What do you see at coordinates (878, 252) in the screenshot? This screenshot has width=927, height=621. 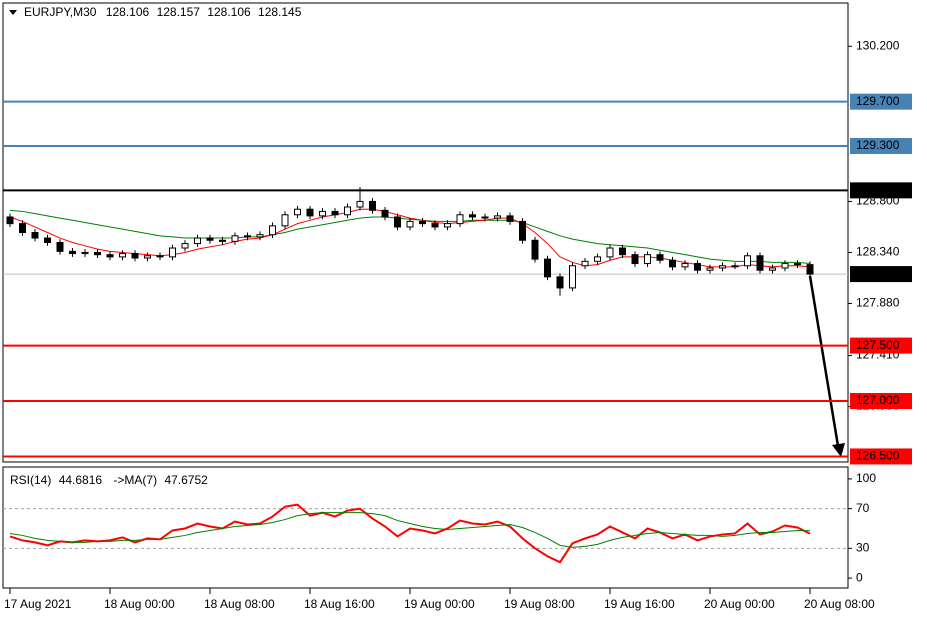 I see `y-tick-label: 128.340` at bounding box center [878, 252].